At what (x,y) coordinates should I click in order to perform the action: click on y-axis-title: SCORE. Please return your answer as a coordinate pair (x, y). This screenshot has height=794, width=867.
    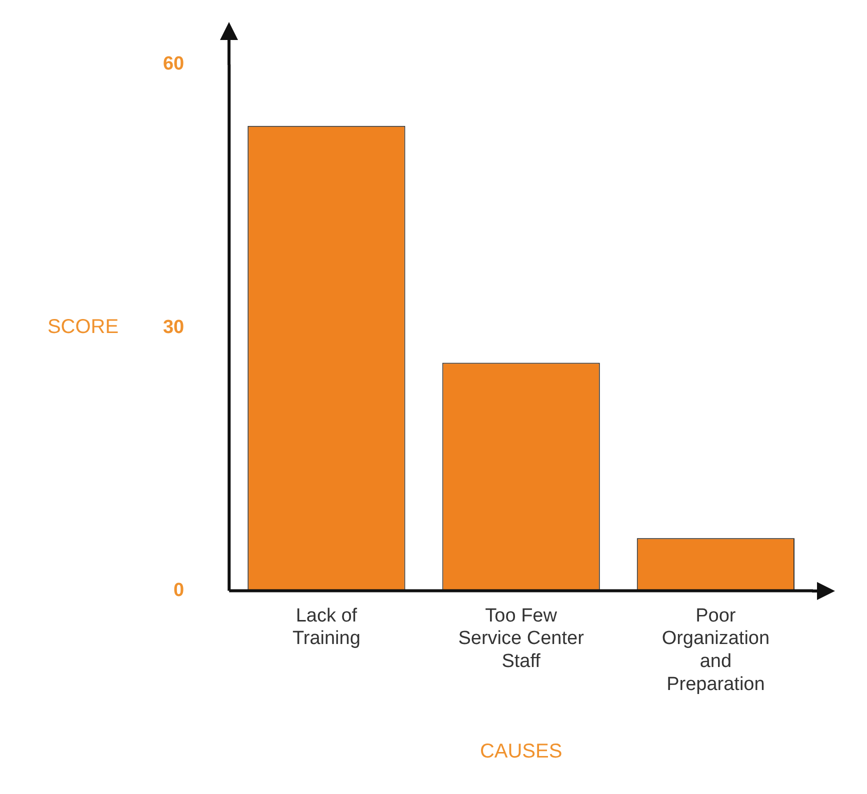
    Looking at the image, I should click on (83, 327).